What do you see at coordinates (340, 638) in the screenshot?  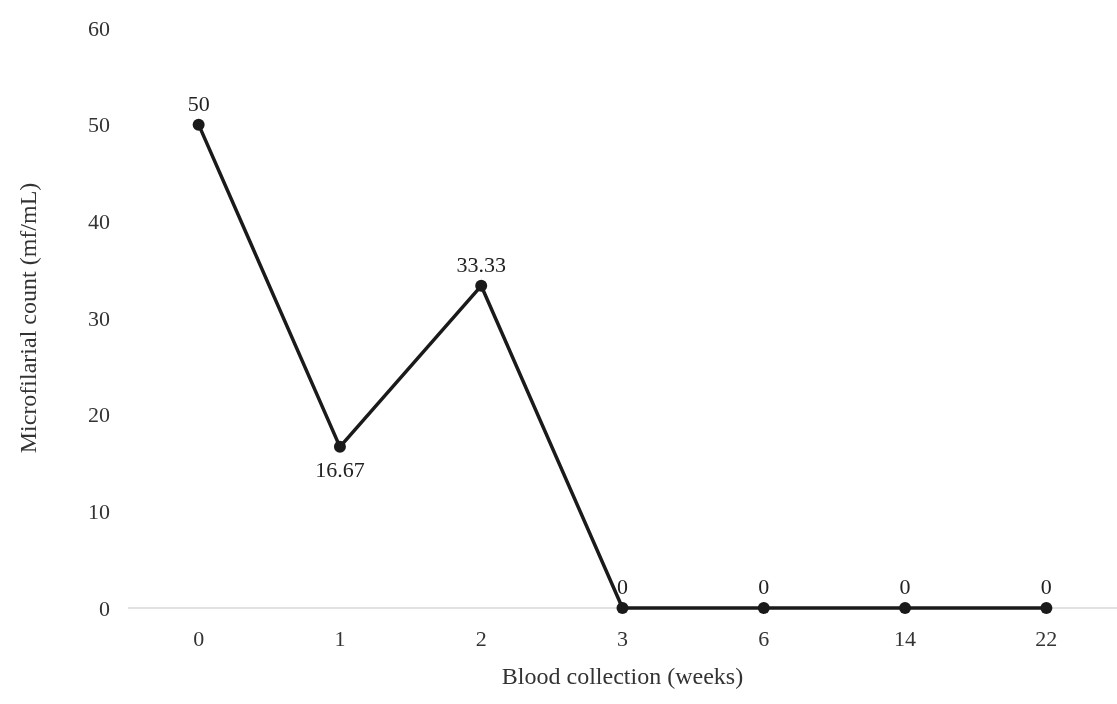 I see `x-tick-label: 1` at bounding box center [340, 638].